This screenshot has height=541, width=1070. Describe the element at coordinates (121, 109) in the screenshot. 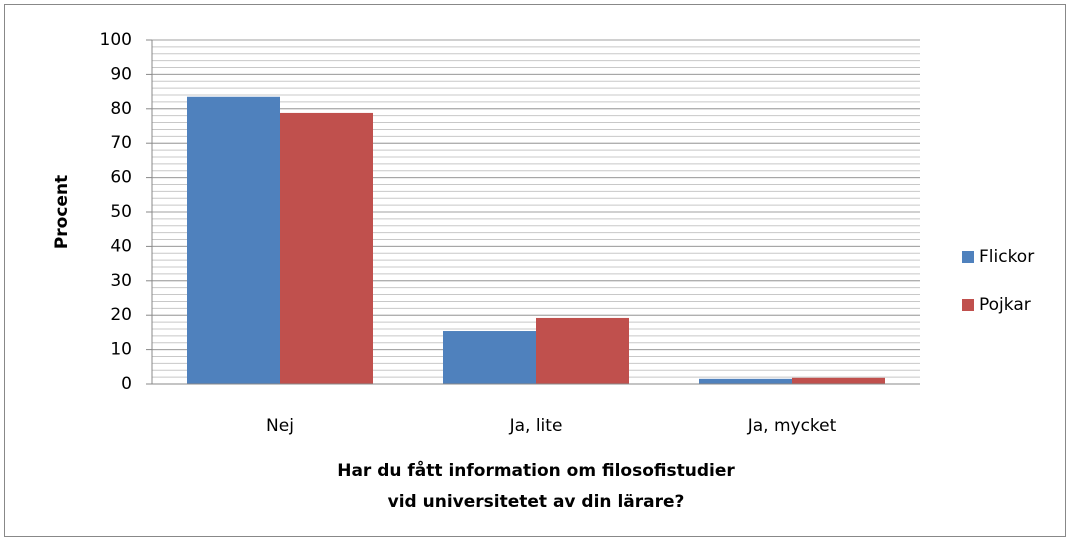

I see `y-tick-label: 80` at that location.